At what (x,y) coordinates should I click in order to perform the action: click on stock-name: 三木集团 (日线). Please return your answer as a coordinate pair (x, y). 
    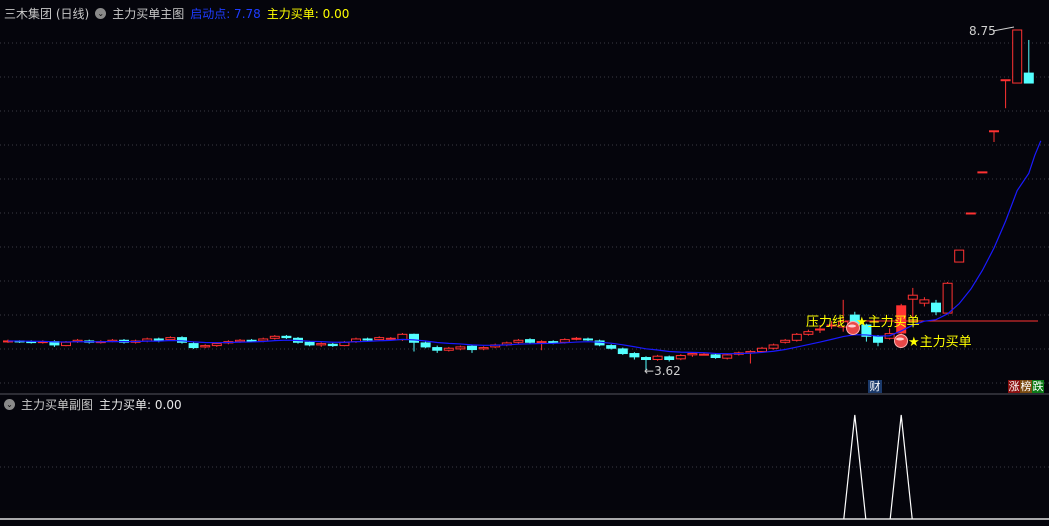
    Looking at the image, I should click on (47, 14).